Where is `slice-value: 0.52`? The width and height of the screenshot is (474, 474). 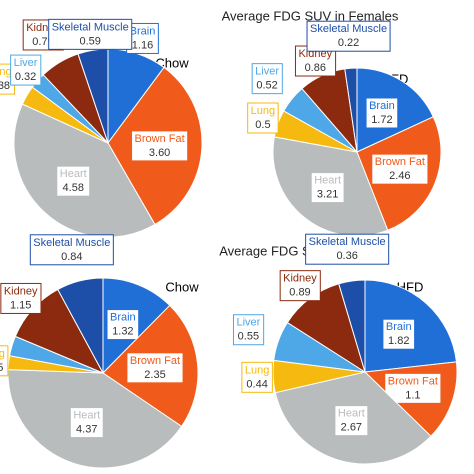
slice-value: 0.52 is located at coordinates (266, 86).